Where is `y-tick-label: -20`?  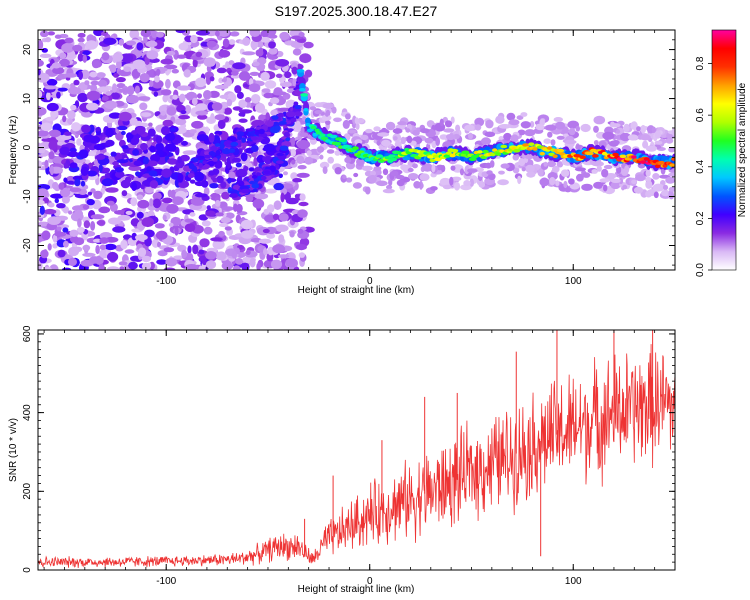
y-tick-label: -20 is located at coordinates (27, 245).